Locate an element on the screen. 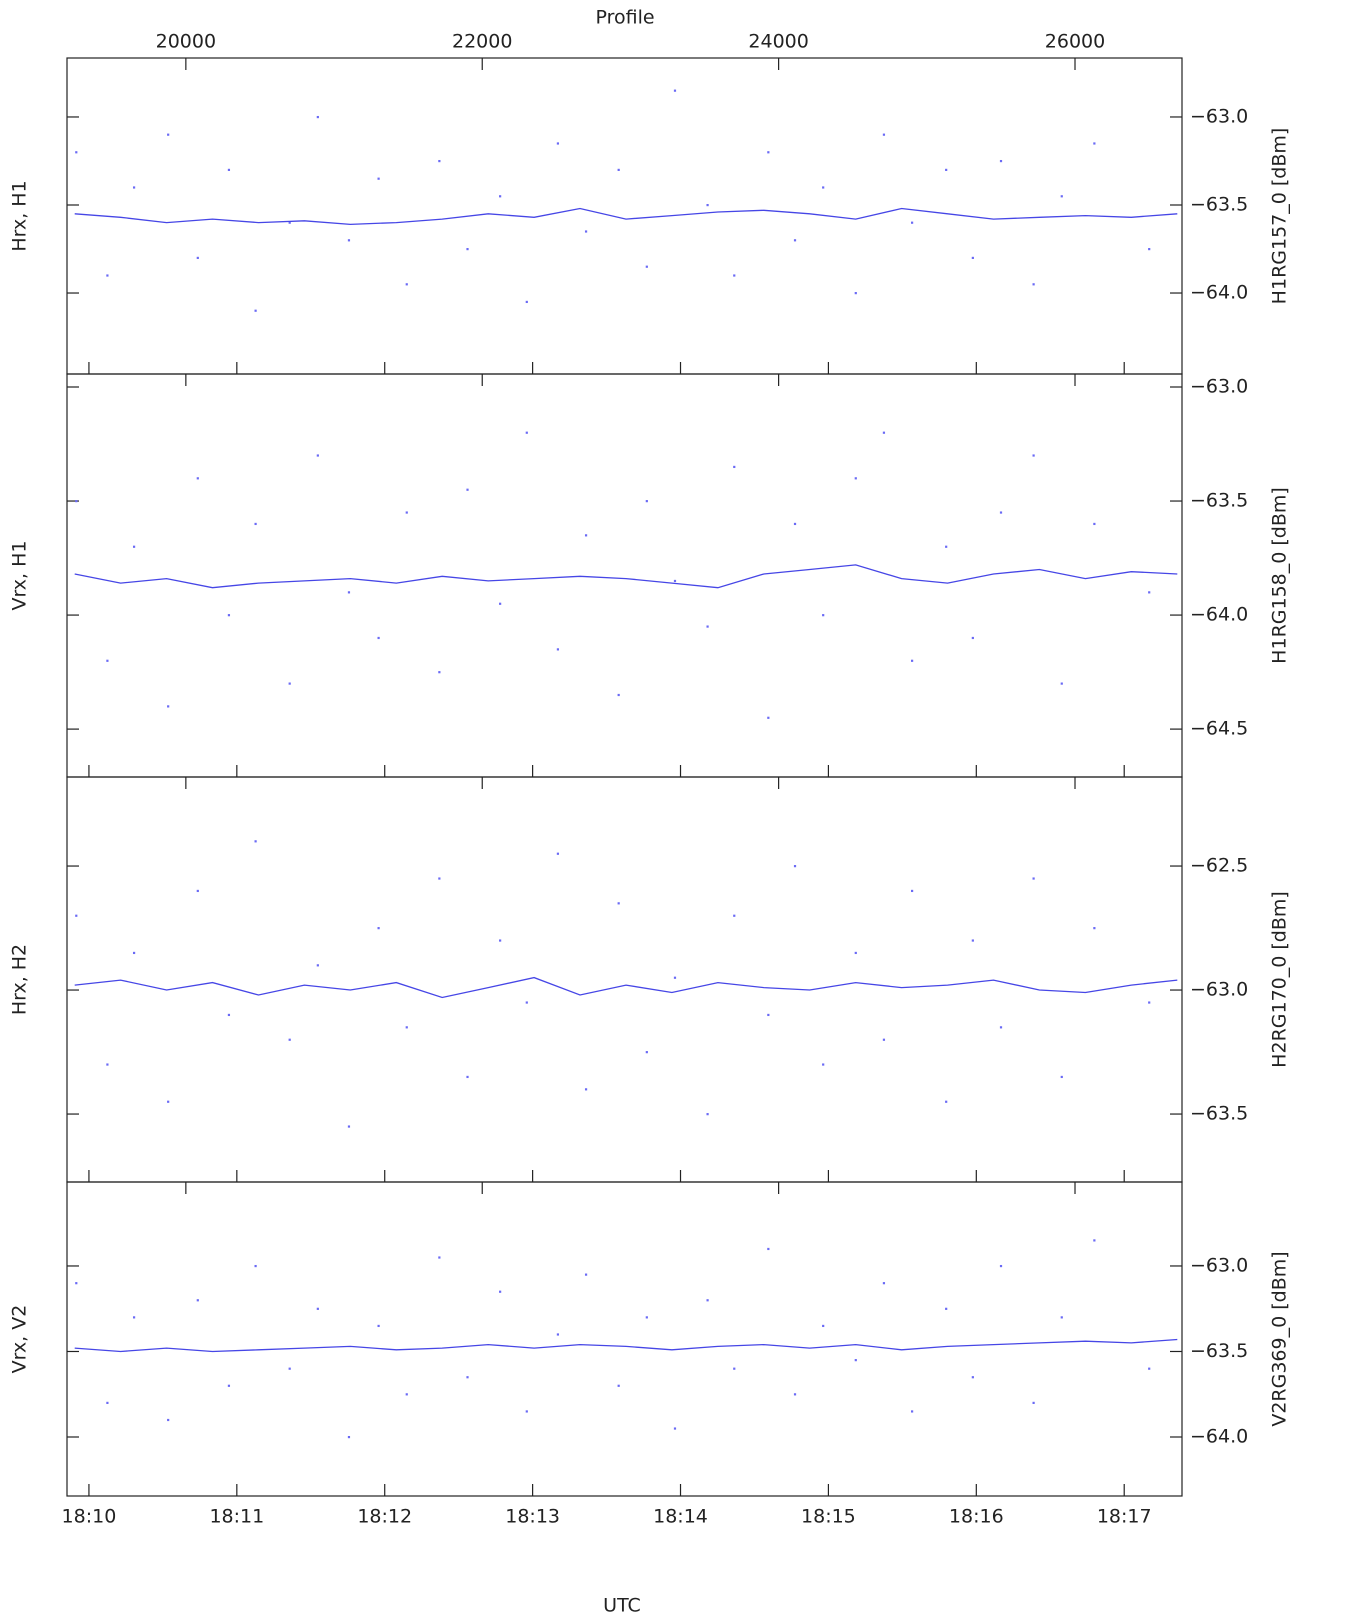  y2-tick-label: −64.5 is located at coordinates (1219, 729).